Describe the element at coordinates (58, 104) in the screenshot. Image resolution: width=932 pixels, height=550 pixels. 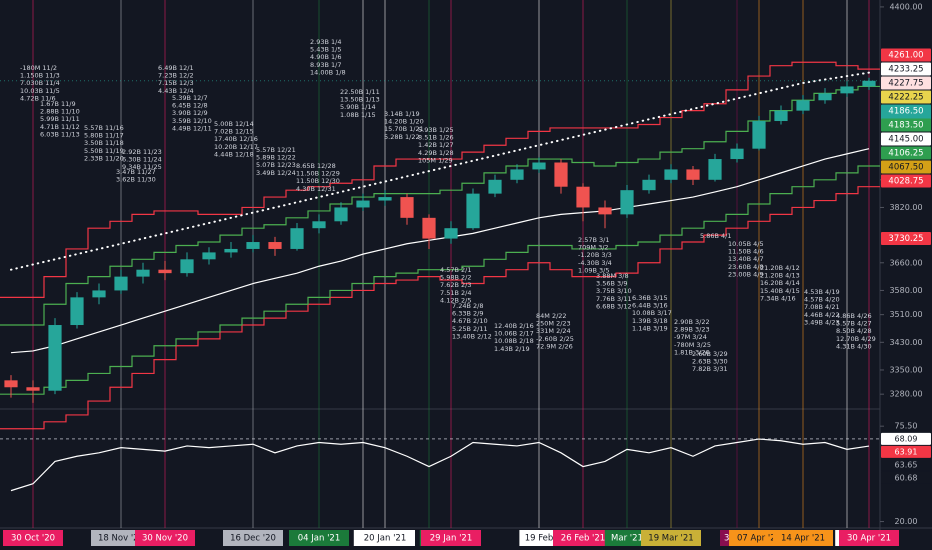
I see `volume-annotation: 1.67B 11/9` at that location.